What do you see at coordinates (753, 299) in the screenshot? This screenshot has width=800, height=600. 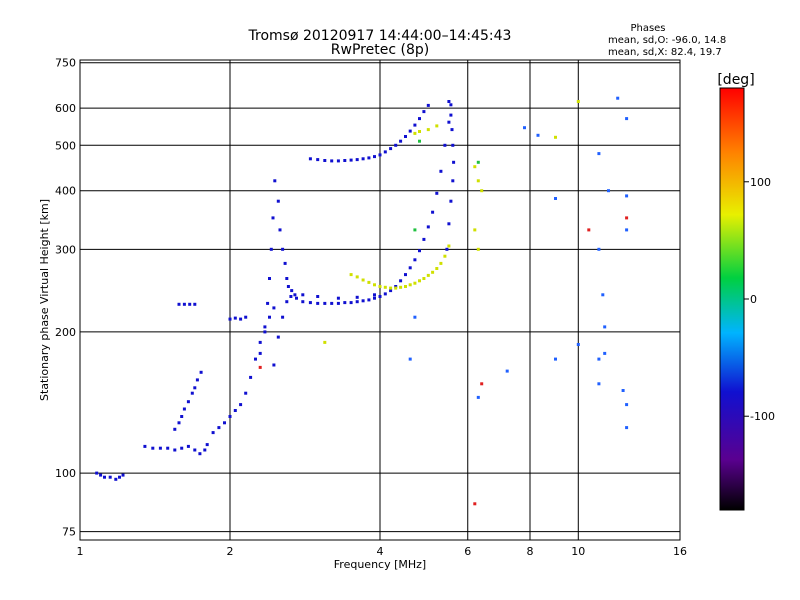 I see `colorbar-tick-label: 0` at bounding box center [753, 299].